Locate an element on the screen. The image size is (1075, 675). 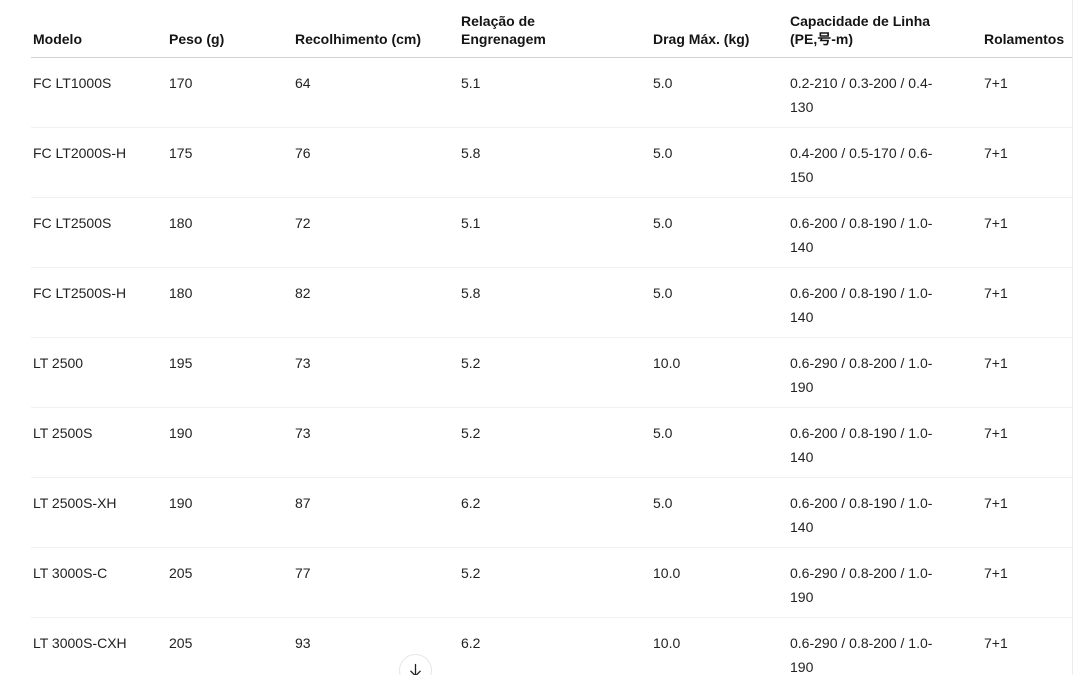
cell-modelo: FC LT2000S-H is located at coordinates (99, 162).